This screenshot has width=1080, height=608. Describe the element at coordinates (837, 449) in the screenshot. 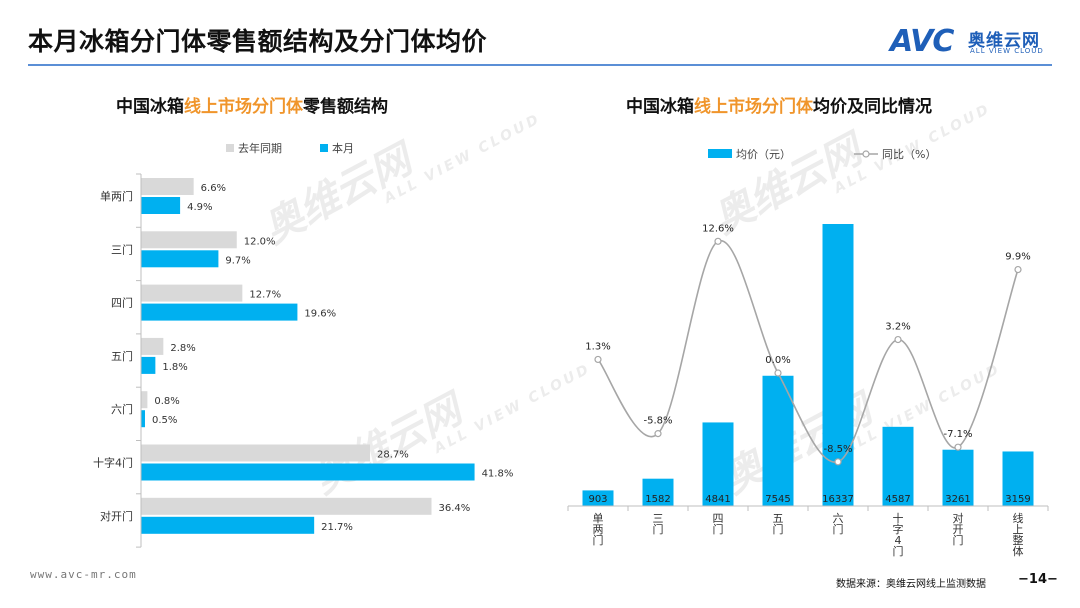

I see `yoy-data-label: -8.5%` at that location.